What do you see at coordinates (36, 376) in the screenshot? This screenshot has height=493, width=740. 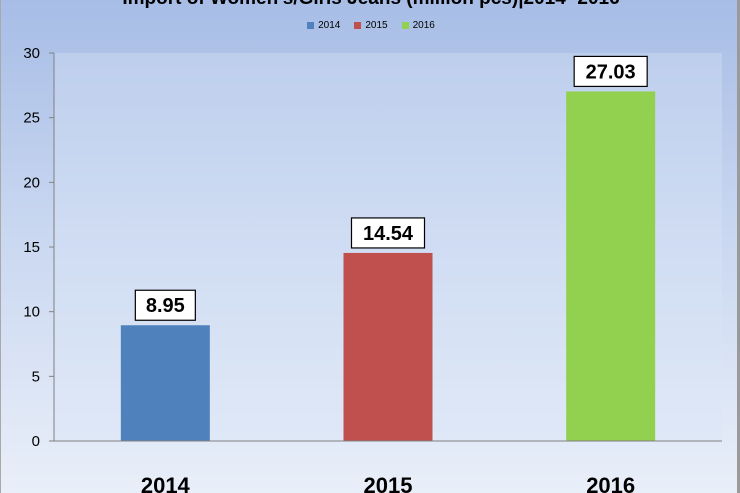 I see `y-tick-label-5: 5` at bounding box center [36, 376].